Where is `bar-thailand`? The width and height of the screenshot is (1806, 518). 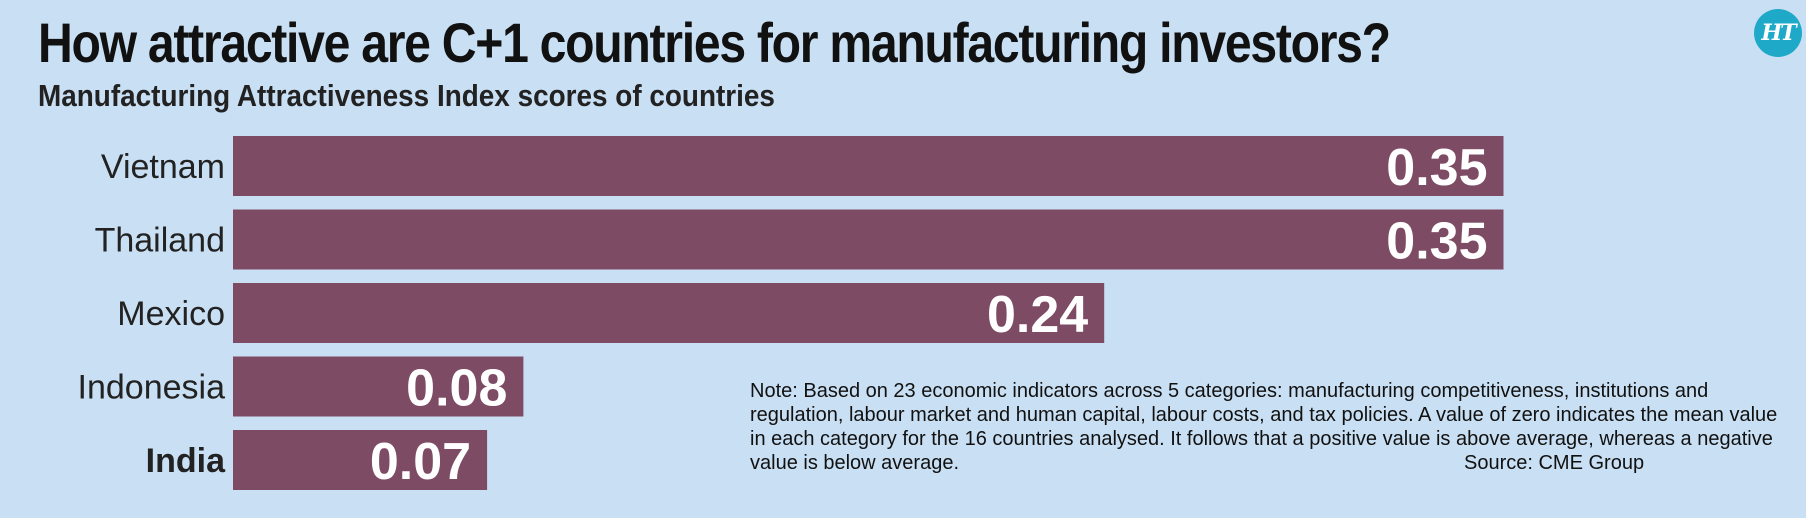
bar-thailand is located at coordinates (868, 239).